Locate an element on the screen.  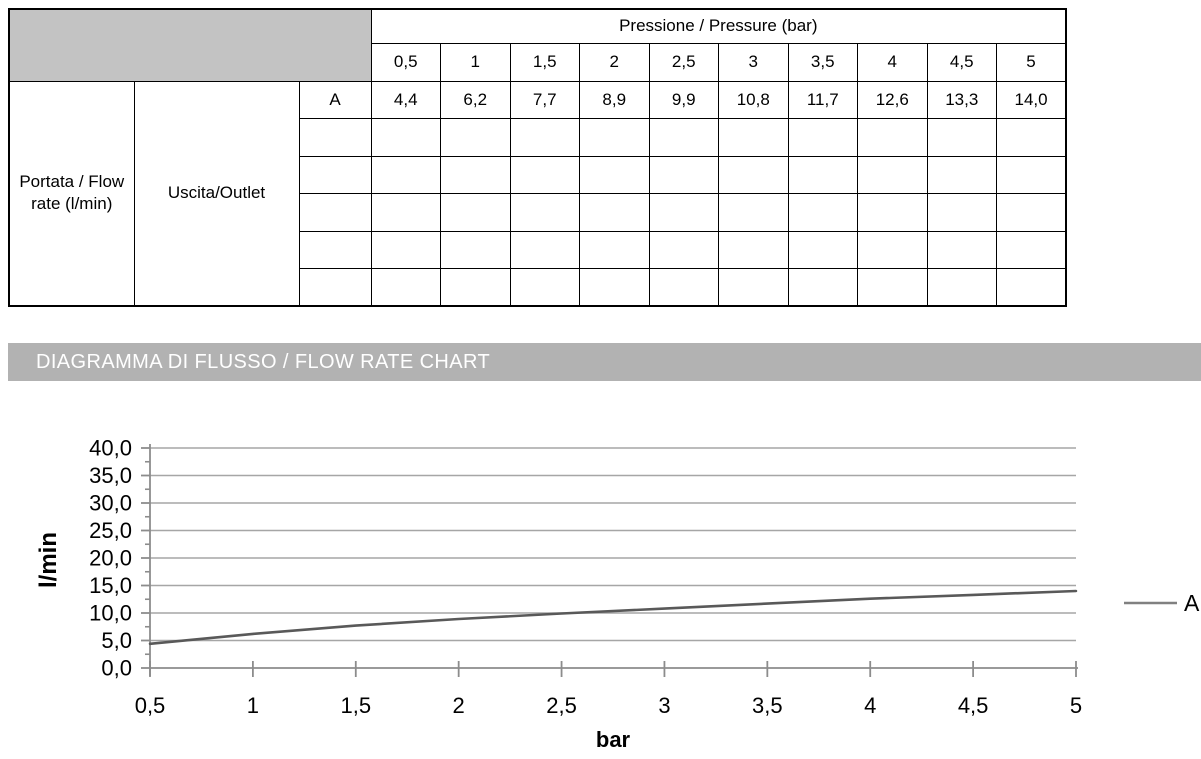
x-axis-tick-label: 5 is located at coordinates (1076, 705).